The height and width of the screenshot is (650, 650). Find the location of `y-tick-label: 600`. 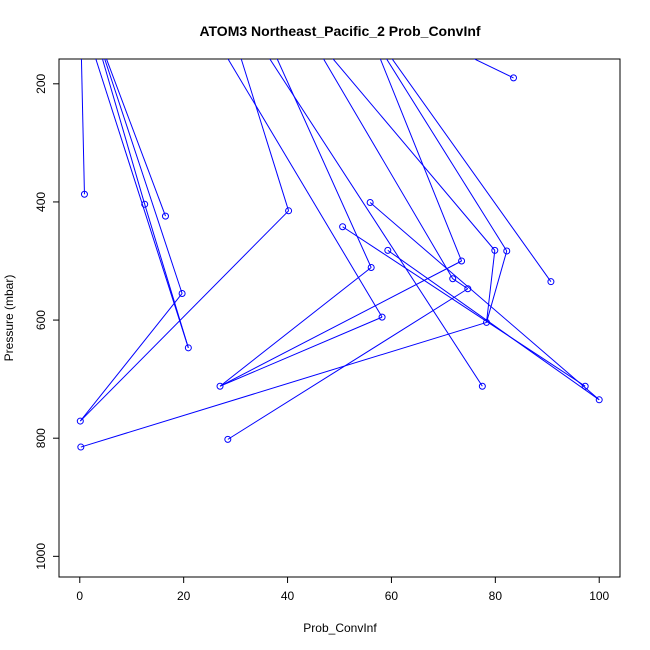

y-tick-label: 600 is located at coordinates (41, 320).